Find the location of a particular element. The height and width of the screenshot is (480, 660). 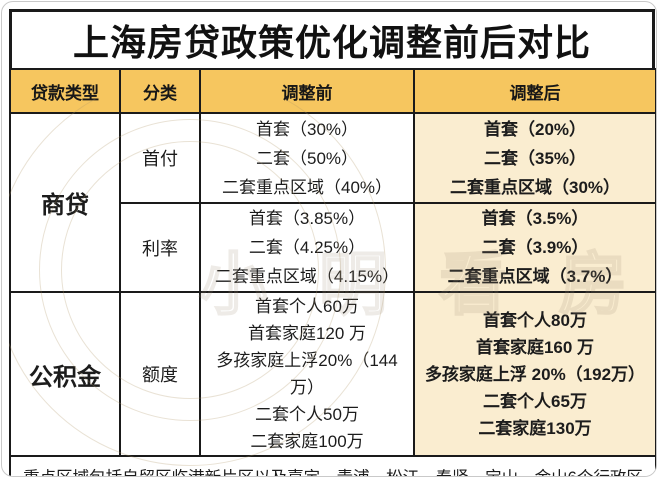

header-after: 调整后 is located at coordinates (534, 91).